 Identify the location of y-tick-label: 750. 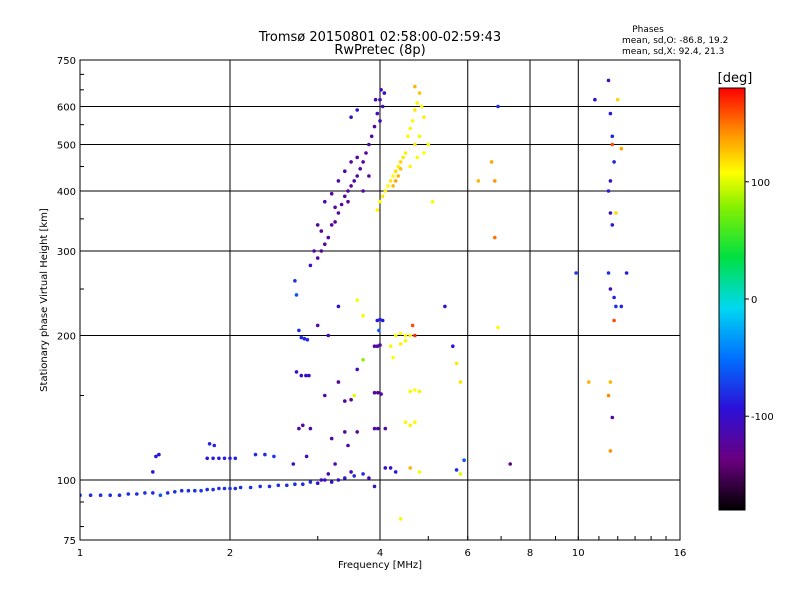
(66, 61).